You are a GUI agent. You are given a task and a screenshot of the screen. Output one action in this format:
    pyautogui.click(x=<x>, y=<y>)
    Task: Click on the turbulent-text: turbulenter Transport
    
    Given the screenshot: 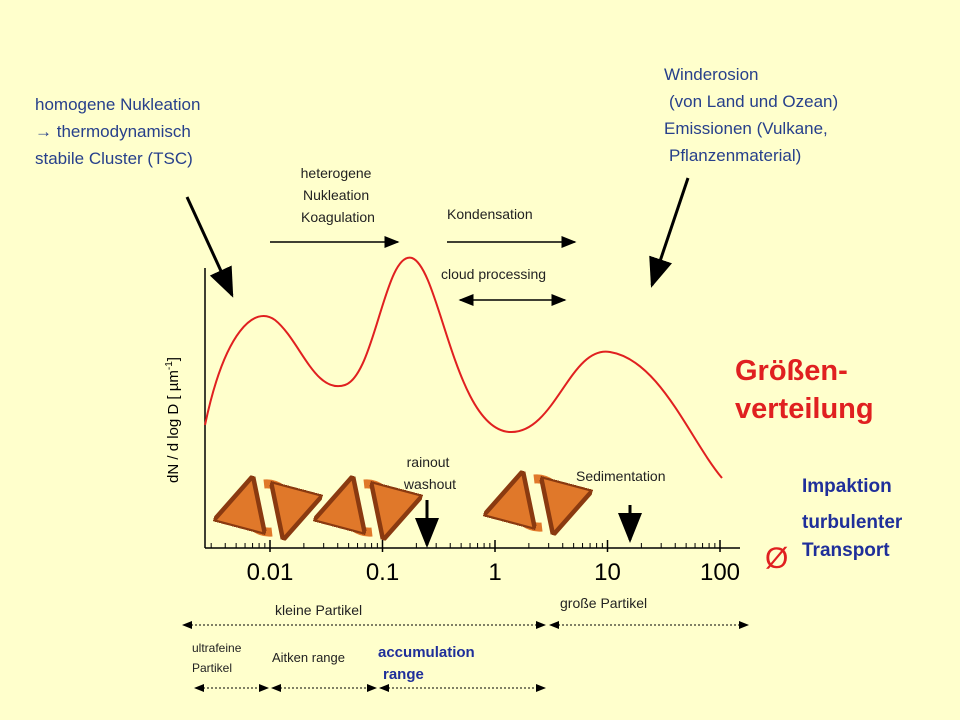 What is the action you would take?
    pyautogui.click(x=855, y=536)
    